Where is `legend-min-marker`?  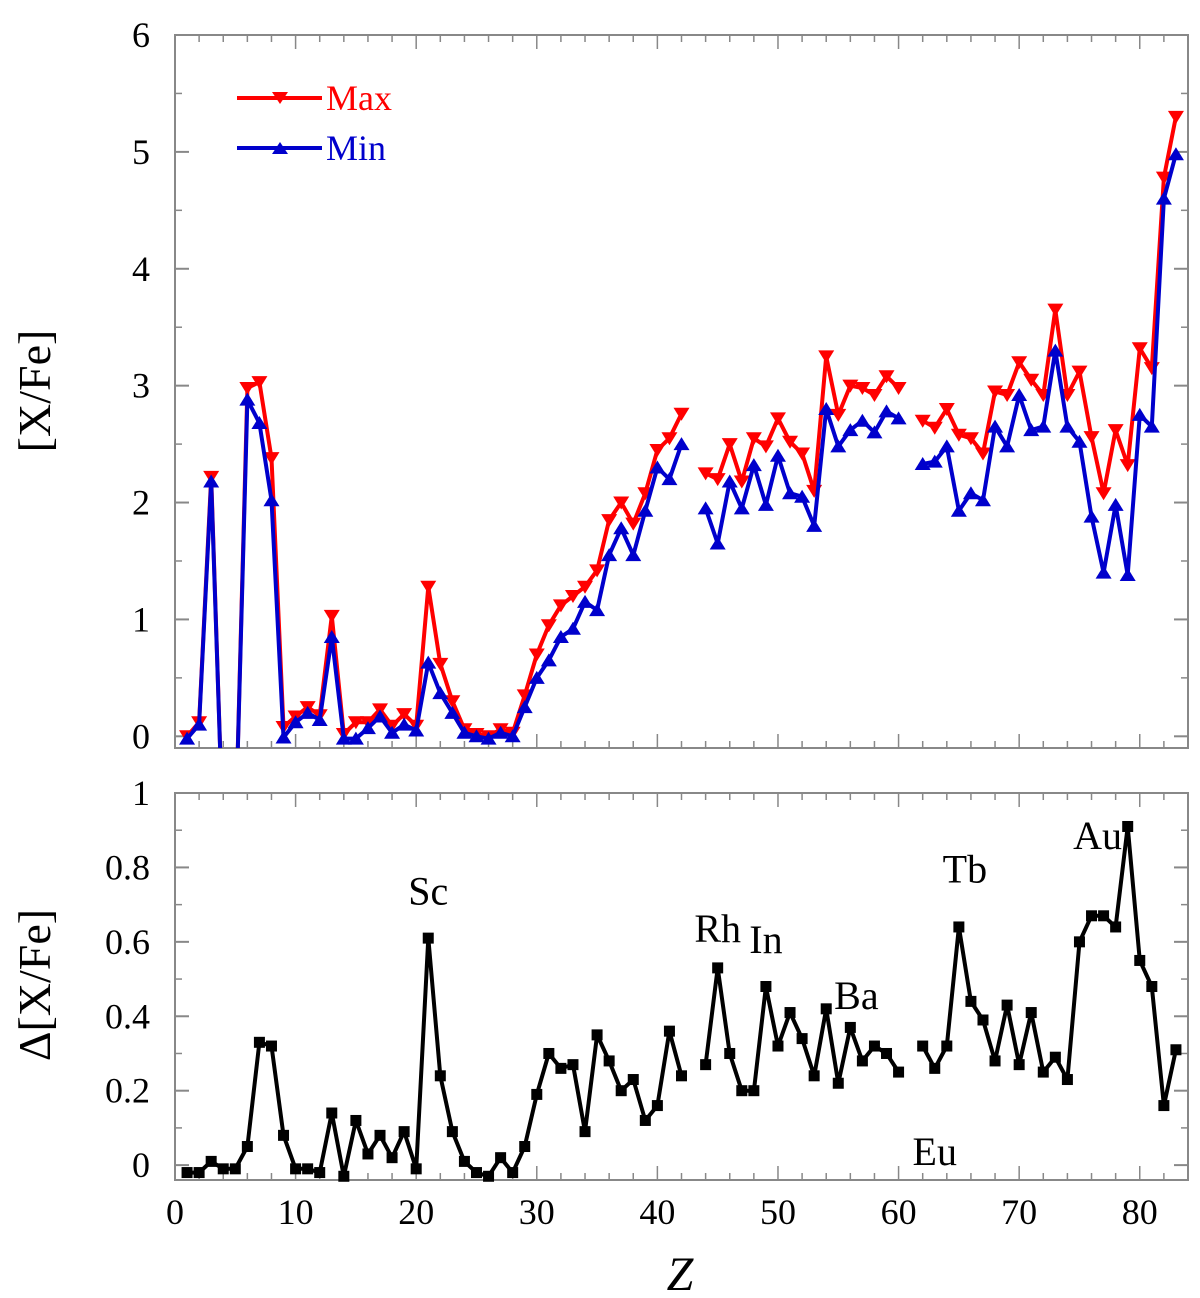 legend-min-marker is located at coordinates (280, 148).